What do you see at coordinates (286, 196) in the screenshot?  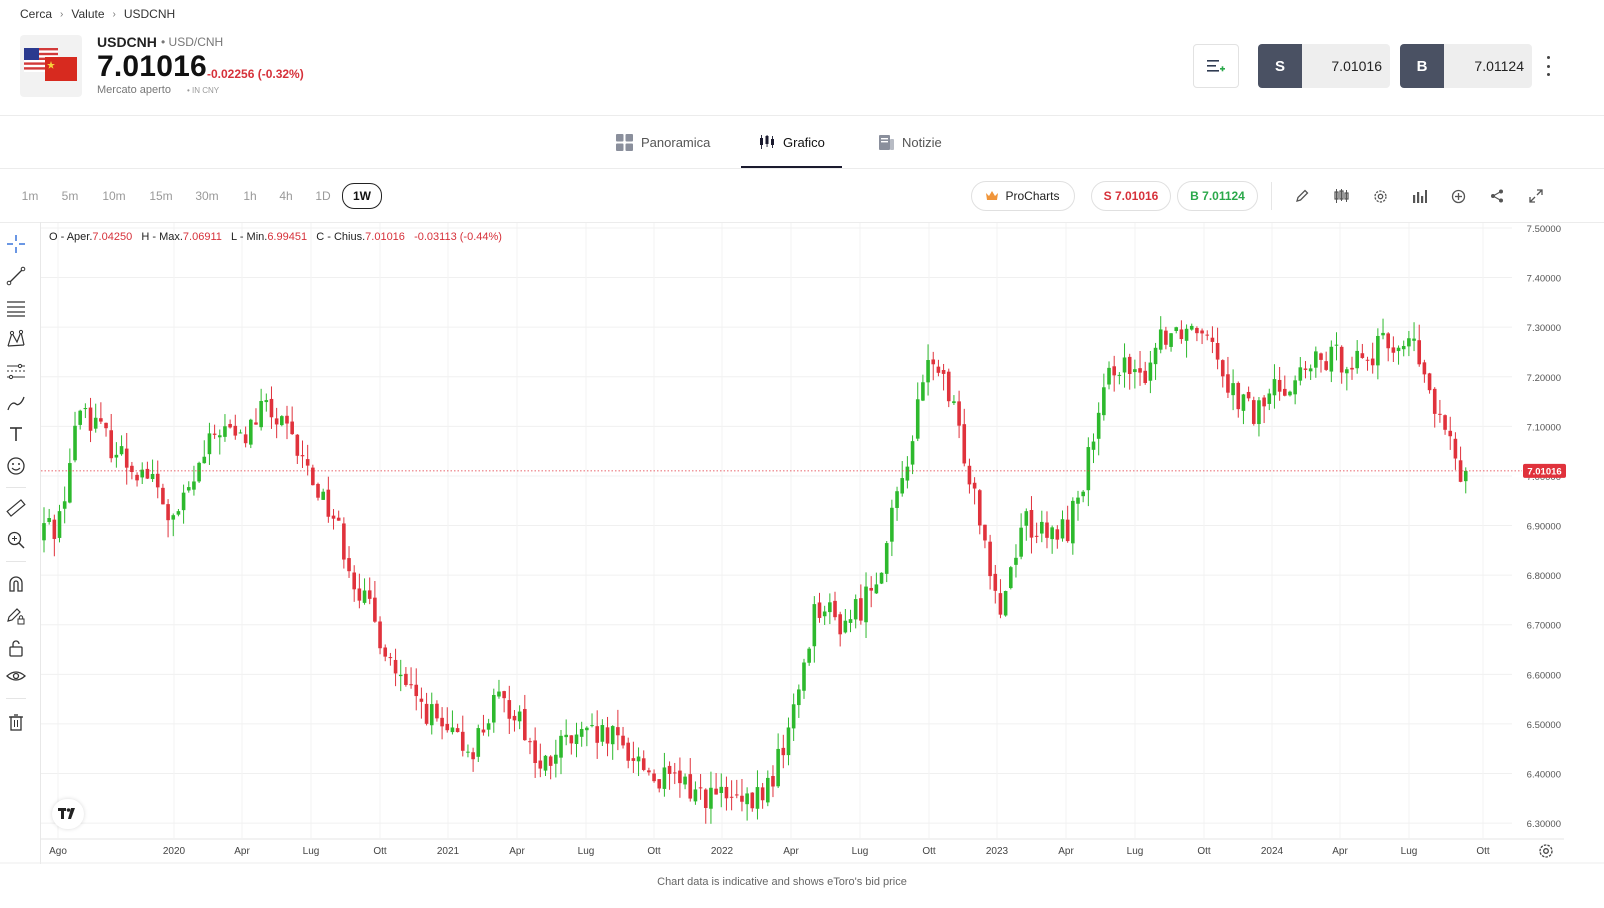 I see `timeframe-4h: 4h` at bounding box center [286, 196].